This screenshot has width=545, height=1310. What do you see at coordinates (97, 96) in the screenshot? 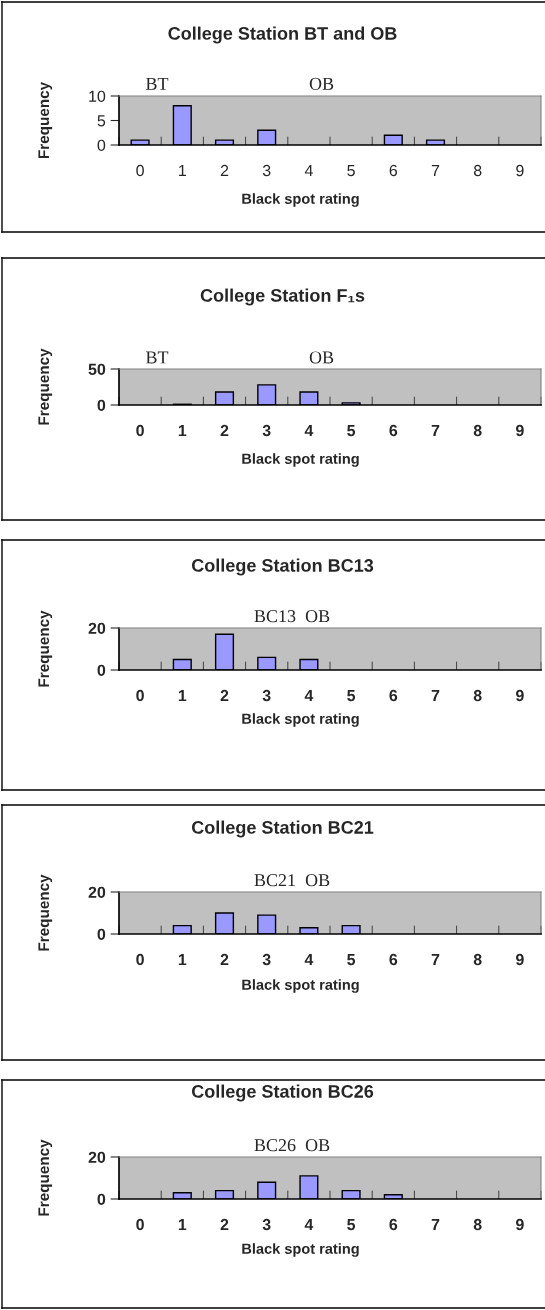
I see `y-tick-label: 10` at bounding box center [97, 96].